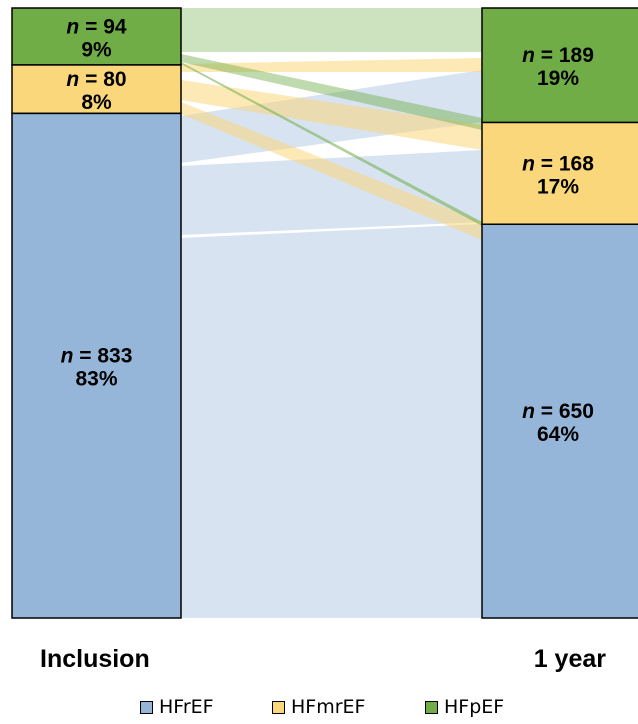 Image resolution: width=638 pixels, height=724 pixels. I want to click on flow-hfpef-to-hfmref, so click(331, 92).